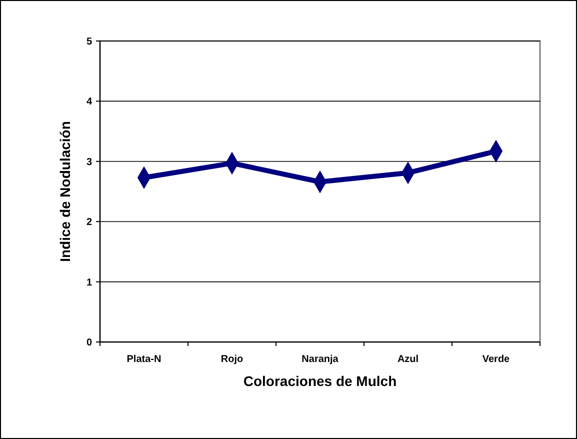 The width and height of the screenshot is (577, 439). What do you see at coordinates (89, 343) in the screenshot?
I see `y-tick-label: 0` at bounding box center [89, 343].